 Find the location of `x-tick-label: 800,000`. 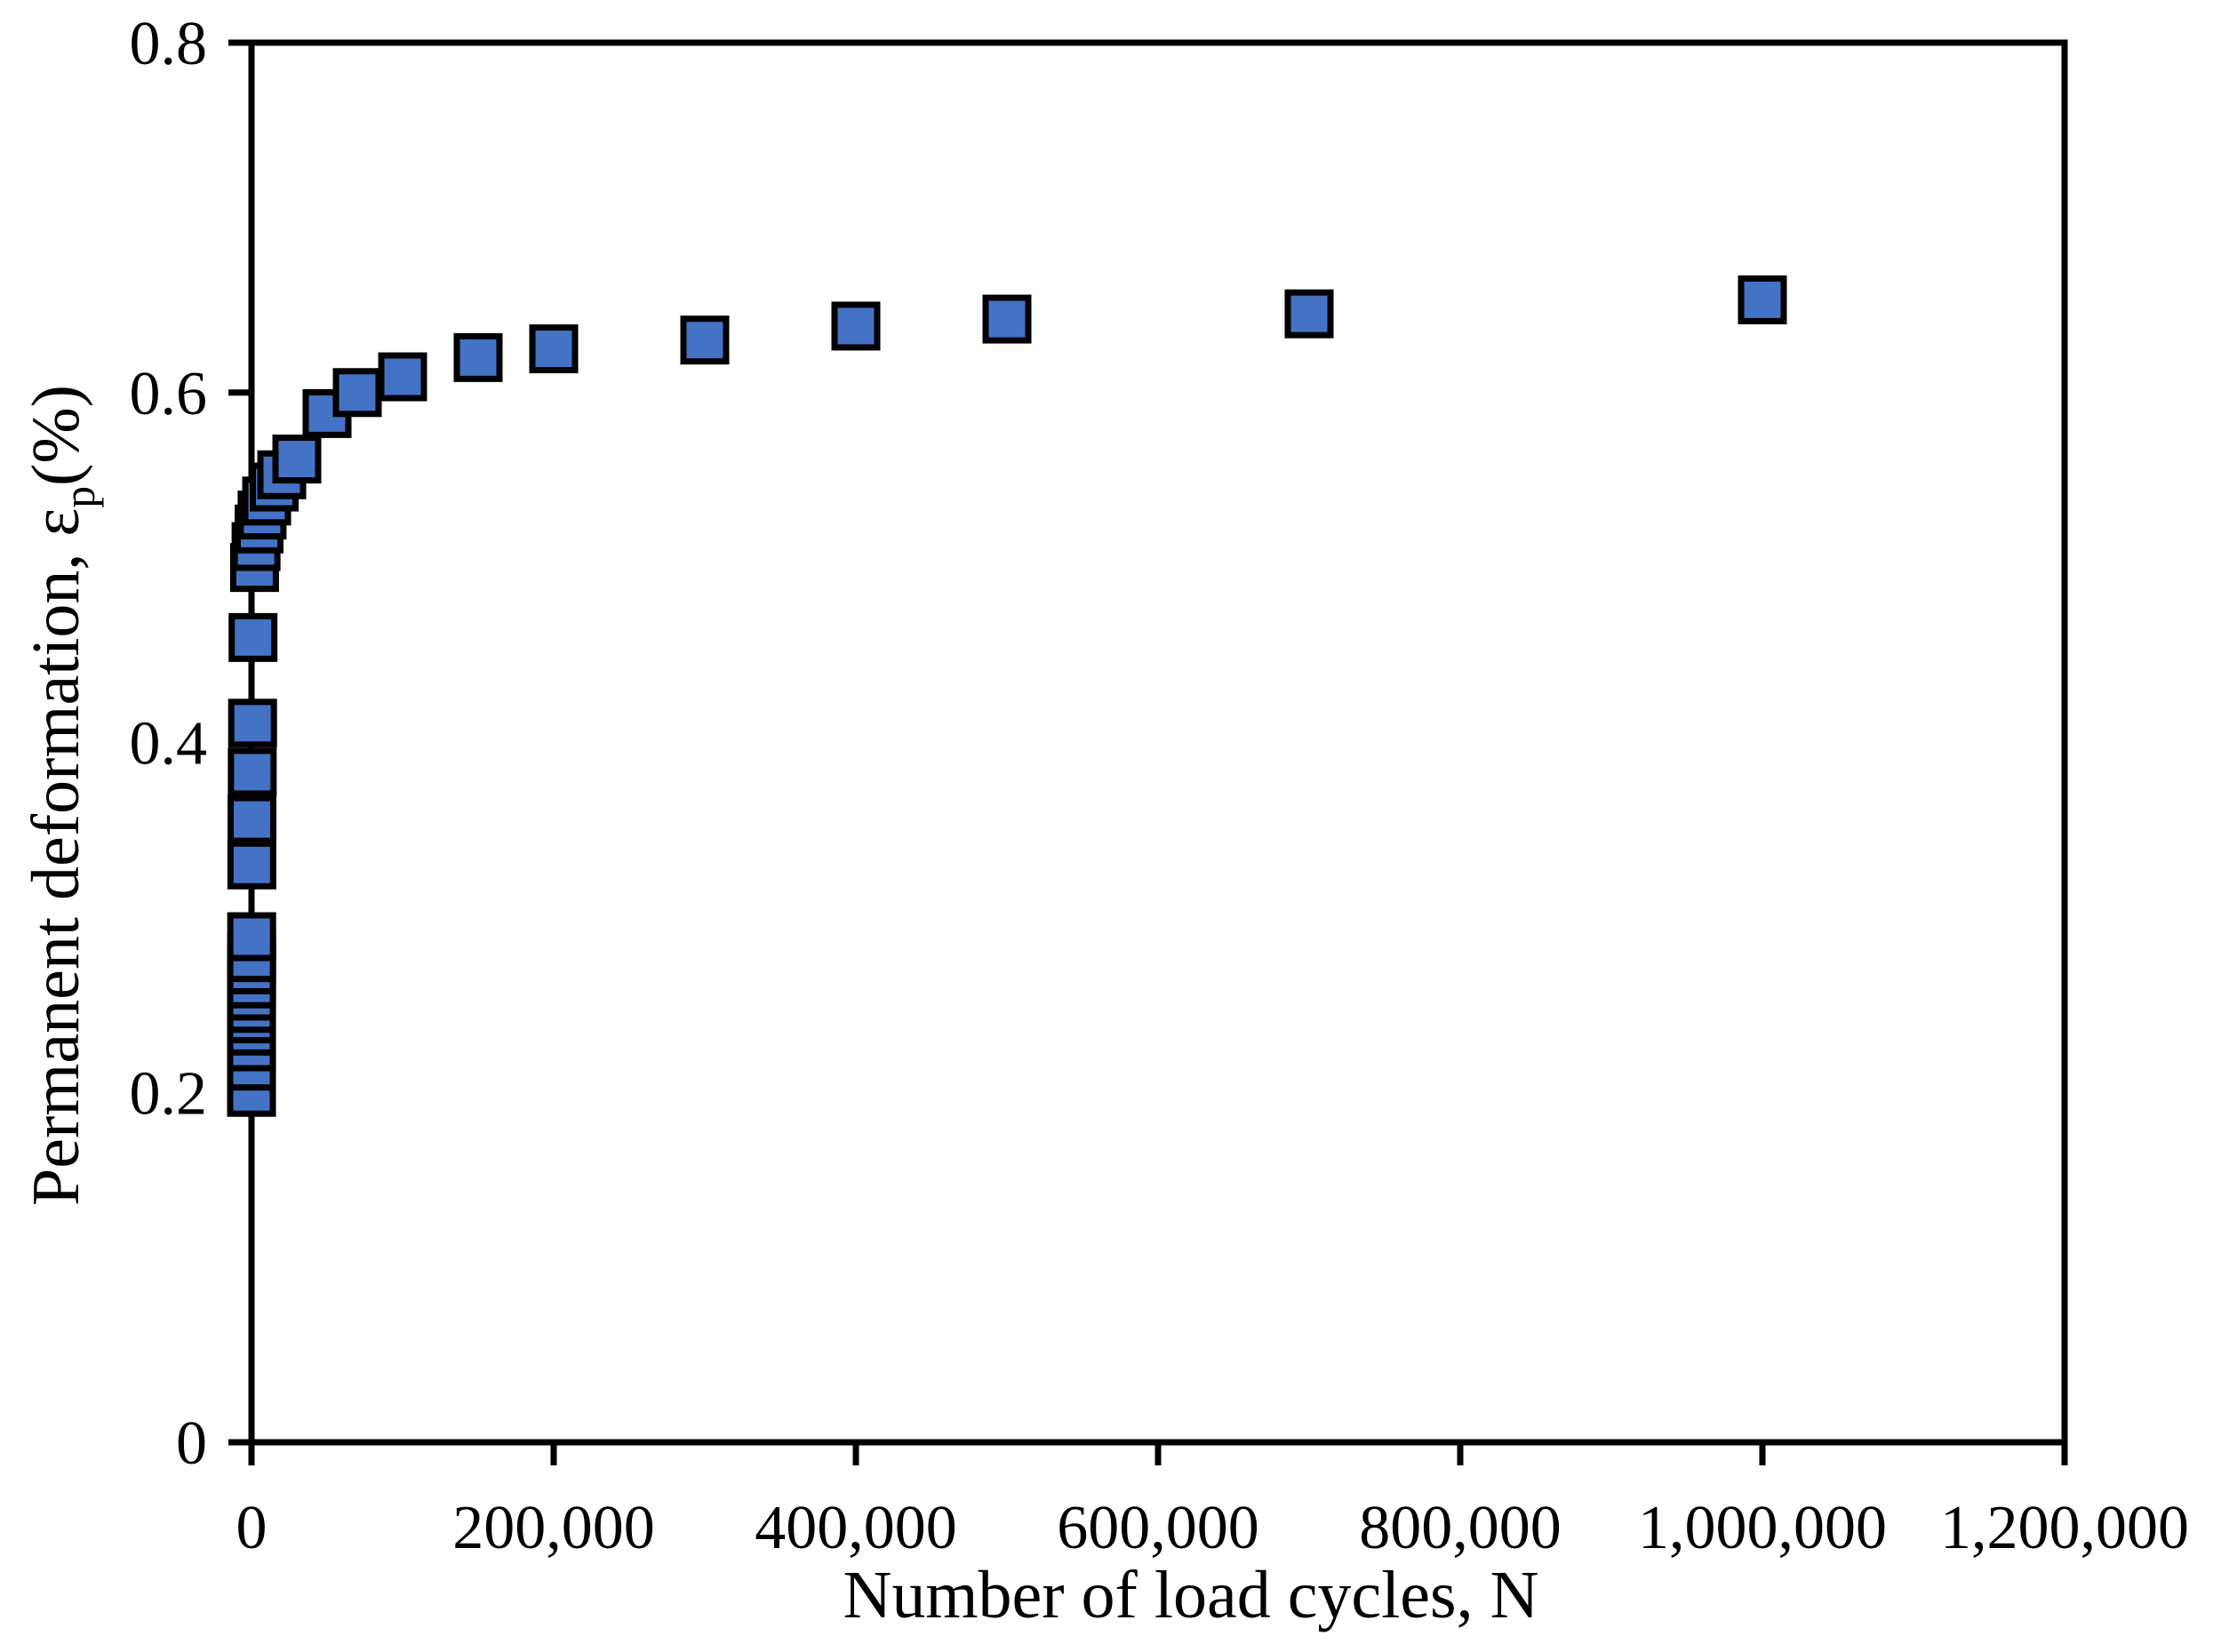

x-tick-label: 800,000 is located at coordinates (1460, 1528).